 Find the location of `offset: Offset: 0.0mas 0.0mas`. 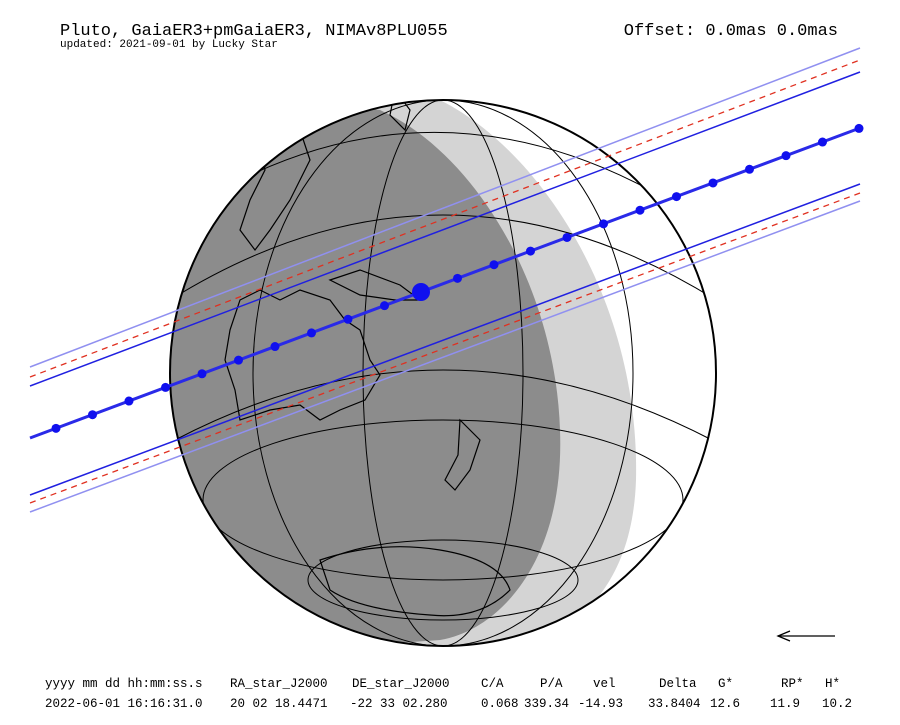

offset: Offset: 0.0mas 0.0mas is located at coordinates (731, 31).